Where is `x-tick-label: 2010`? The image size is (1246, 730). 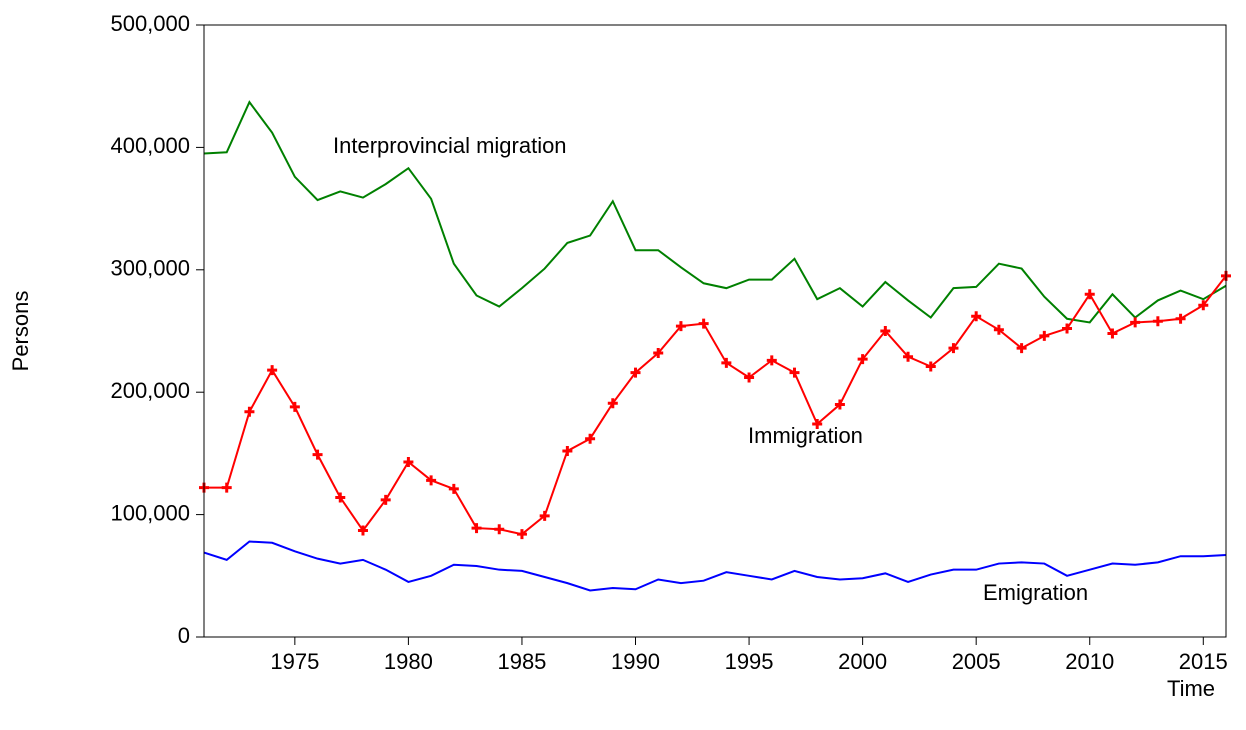 x-tick-label: 2010 is located at coordinates (1089, 661).